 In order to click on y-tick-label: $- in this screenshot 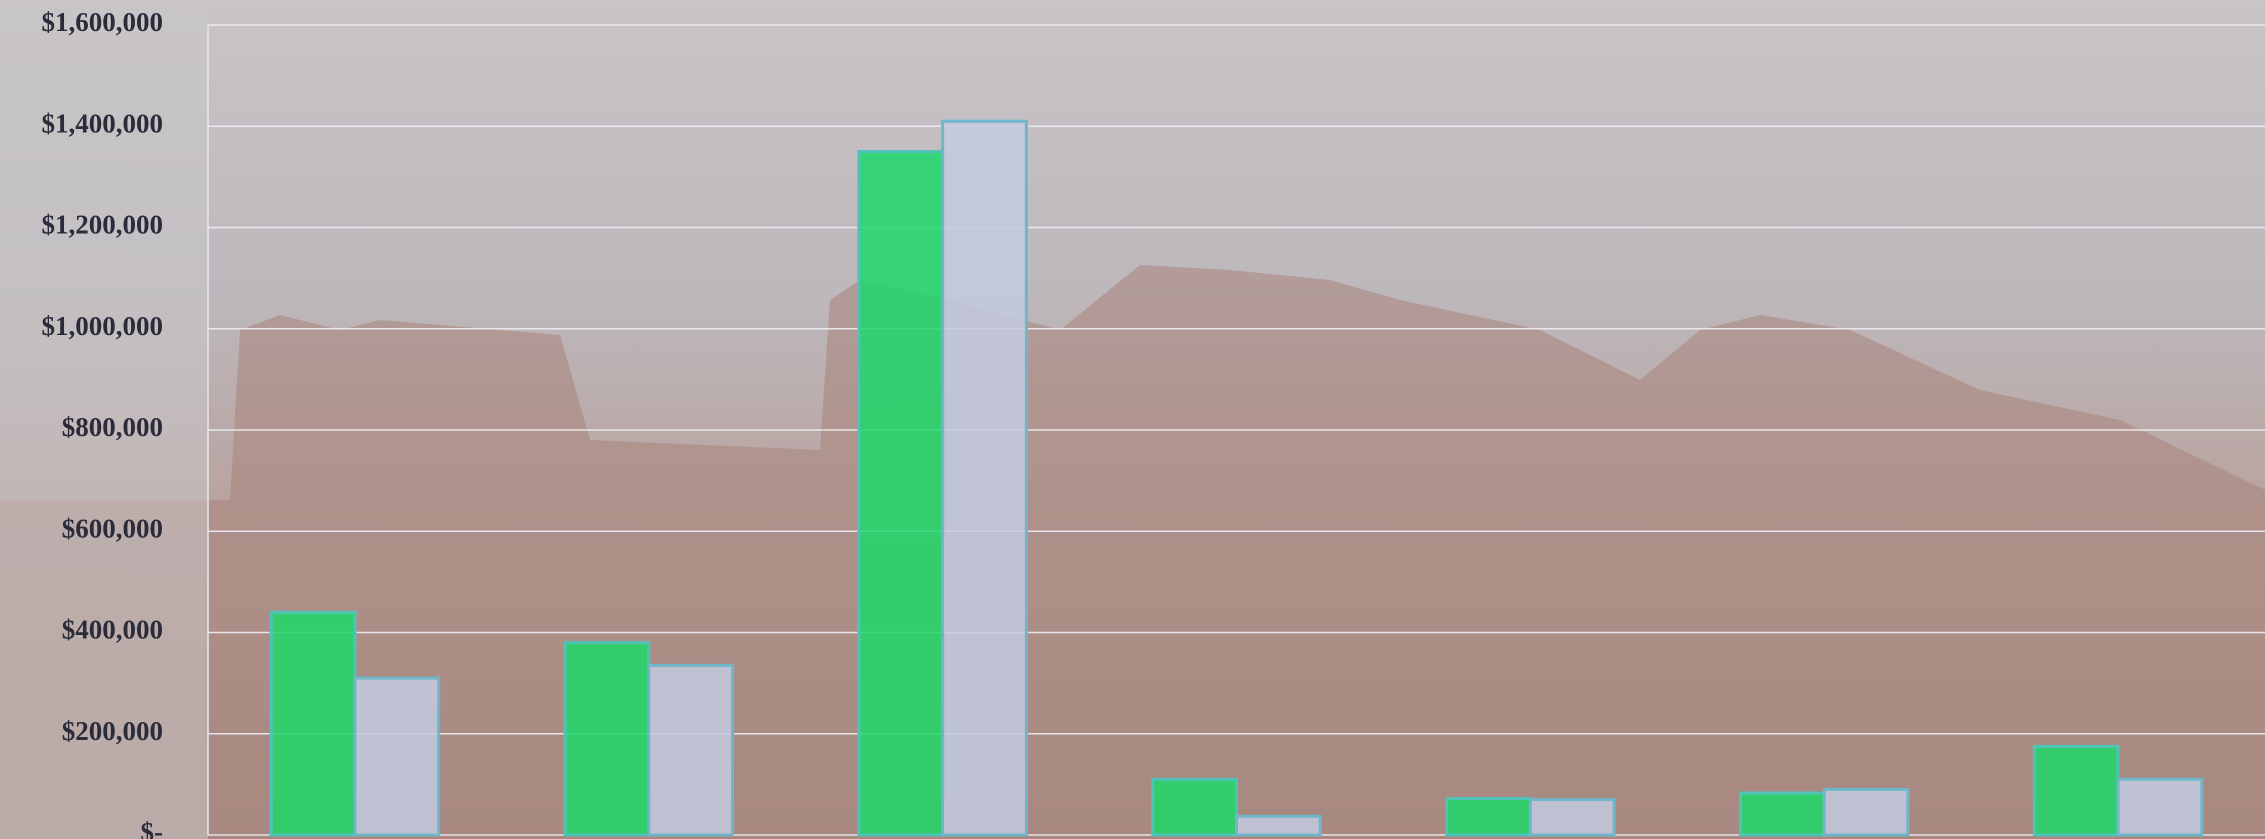, I will do `click(152, 828)`.